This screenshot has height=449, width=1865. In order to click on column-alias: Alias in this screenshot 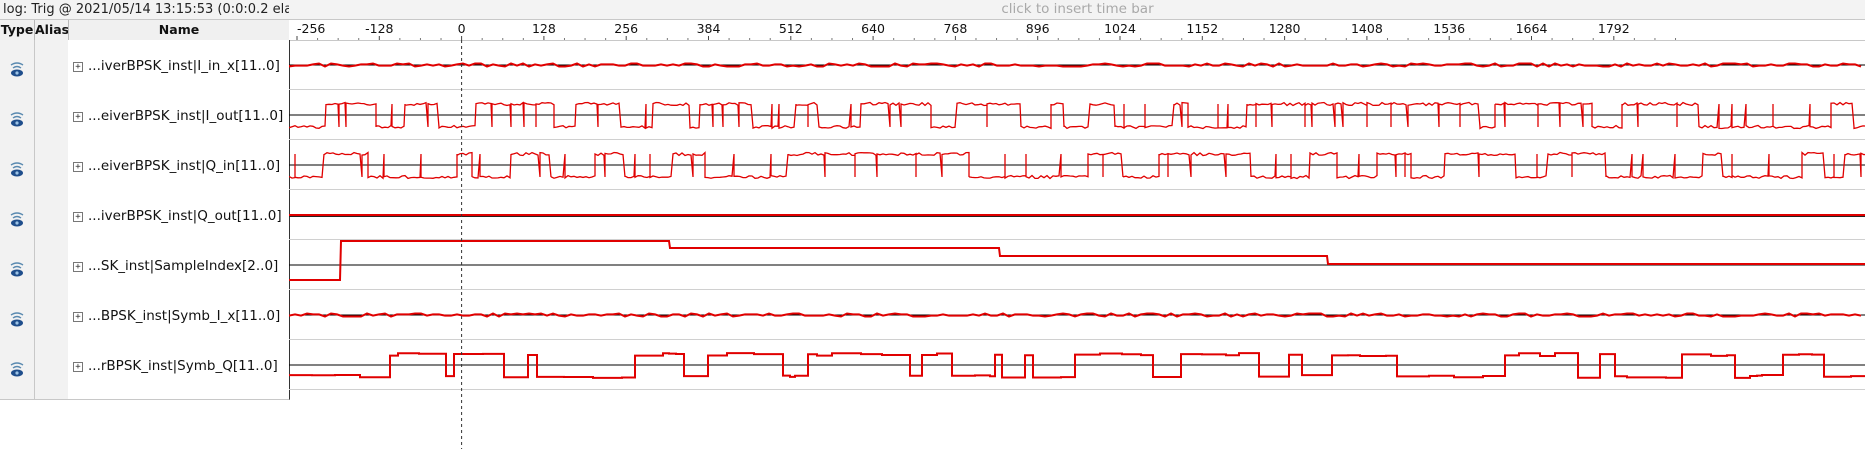, I will do `click(52, 29)`.